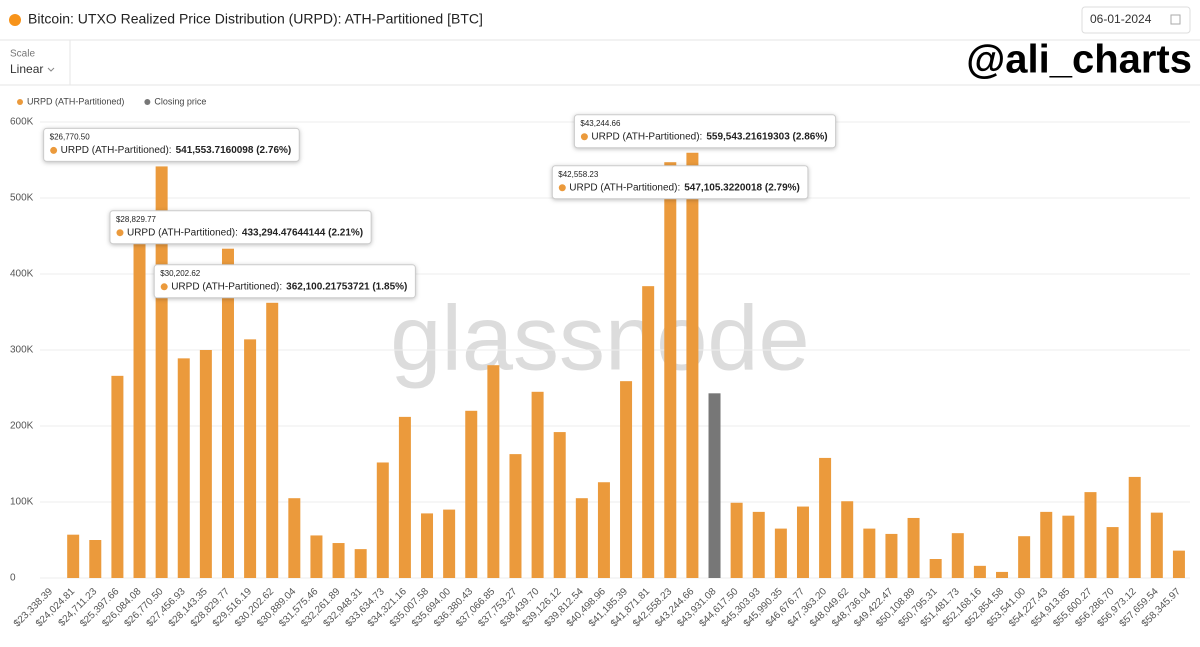  I want to click on tooltip-title: $30,202.62, so click(180, 273).